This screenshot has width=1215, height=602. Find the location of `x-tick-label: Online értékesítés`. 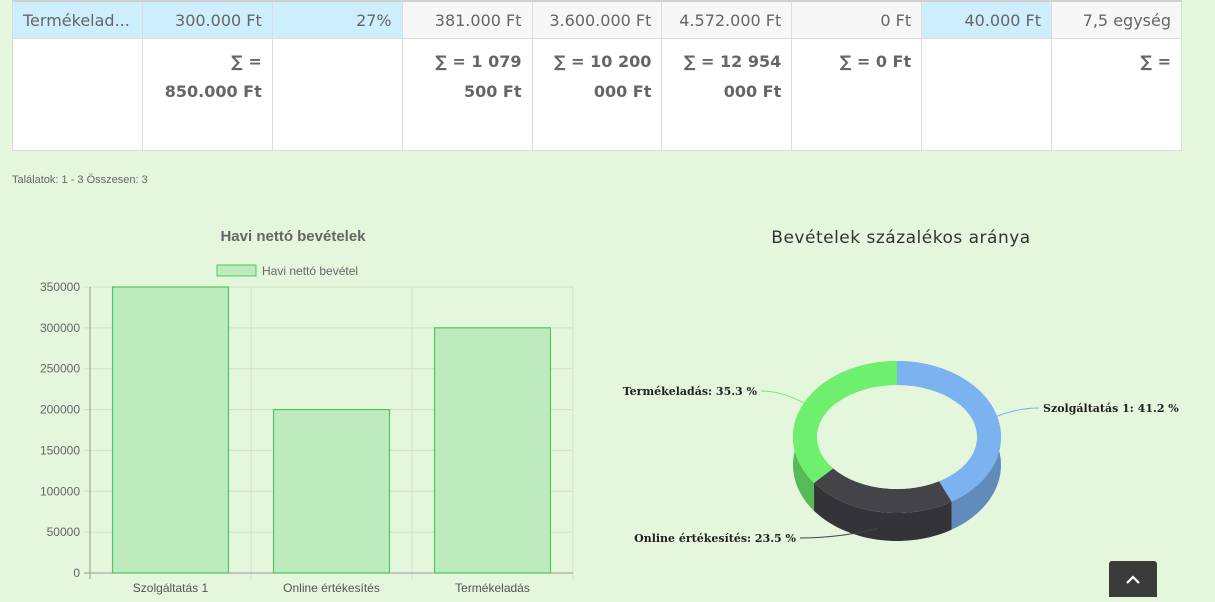

x-tick-label: Online értékesítés is located at coordinates (331, 588).